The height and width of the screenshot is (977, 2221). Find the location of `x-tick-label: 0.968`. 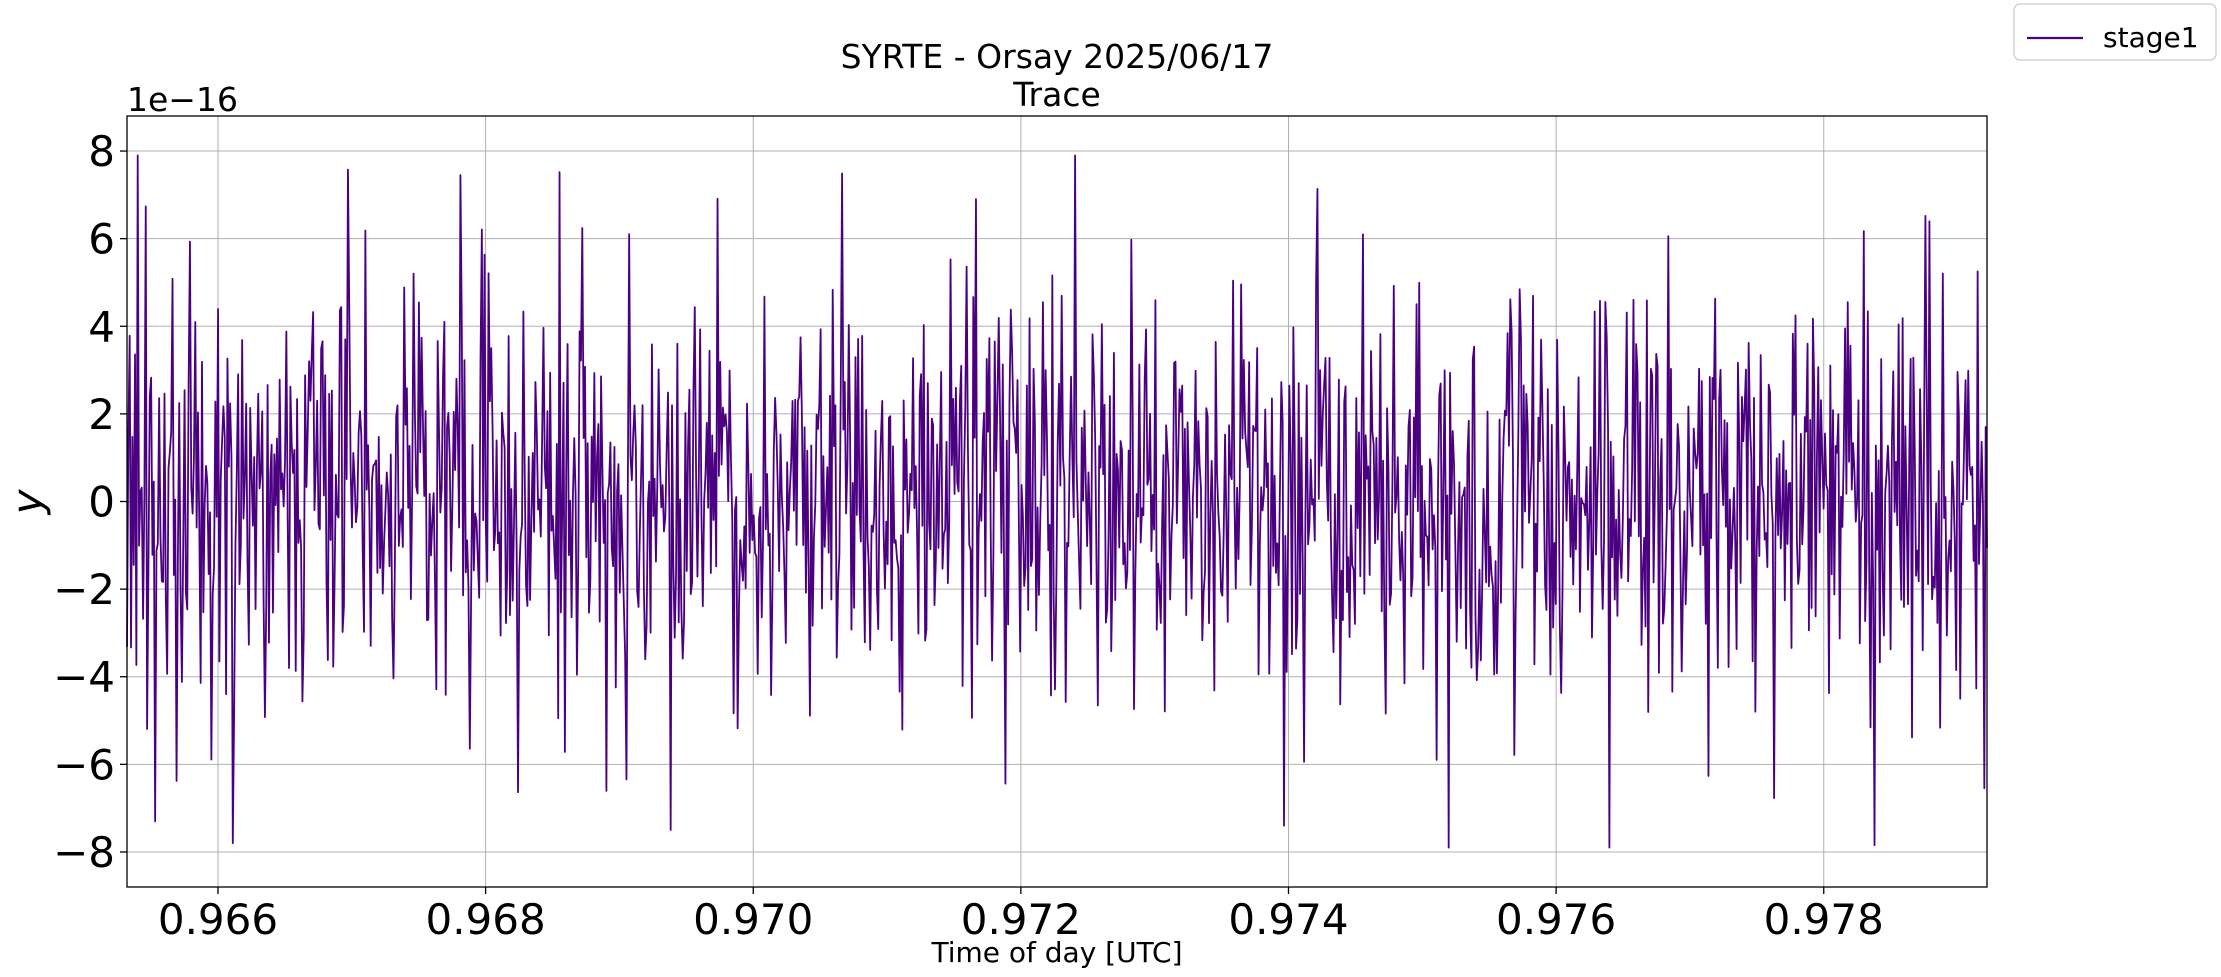

x-tick-label: 0.968 is located at coordinates (485, 919).